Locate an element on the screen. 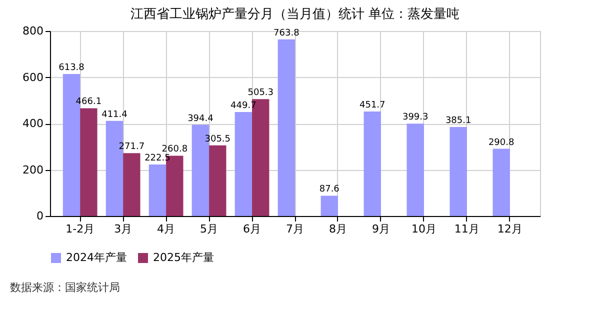 The height and width of the screenshot is (330, 590). x-tick-label: 8月 is located at coordinates (337, 229).